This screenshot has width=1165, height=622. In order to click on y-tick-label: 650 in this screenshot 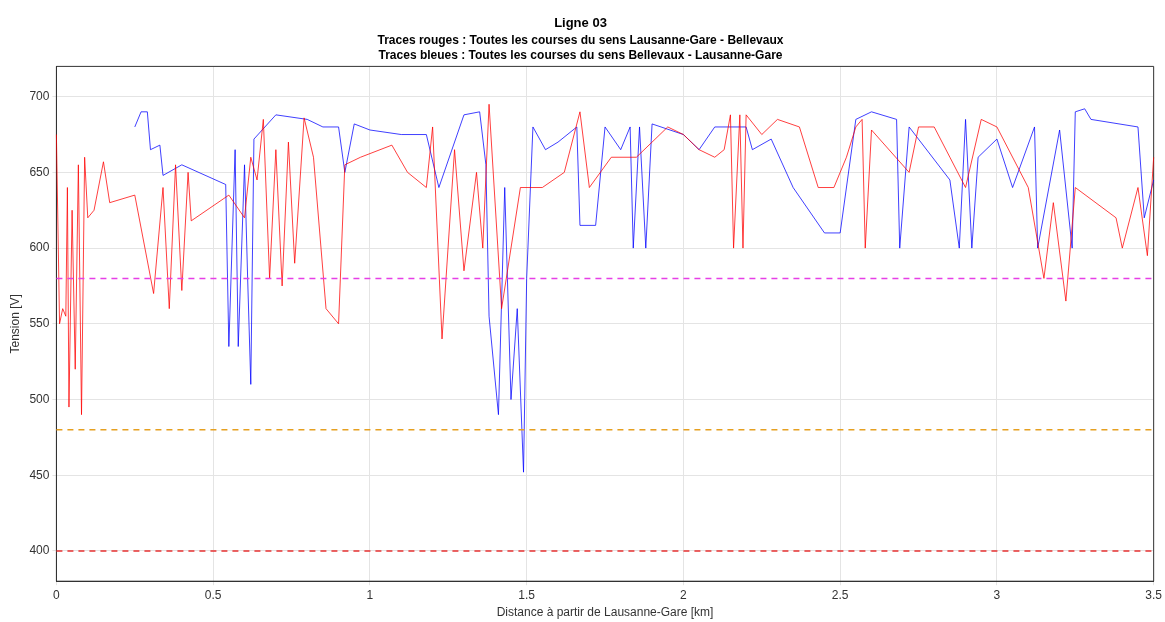, I will do `click(39, 171)`.